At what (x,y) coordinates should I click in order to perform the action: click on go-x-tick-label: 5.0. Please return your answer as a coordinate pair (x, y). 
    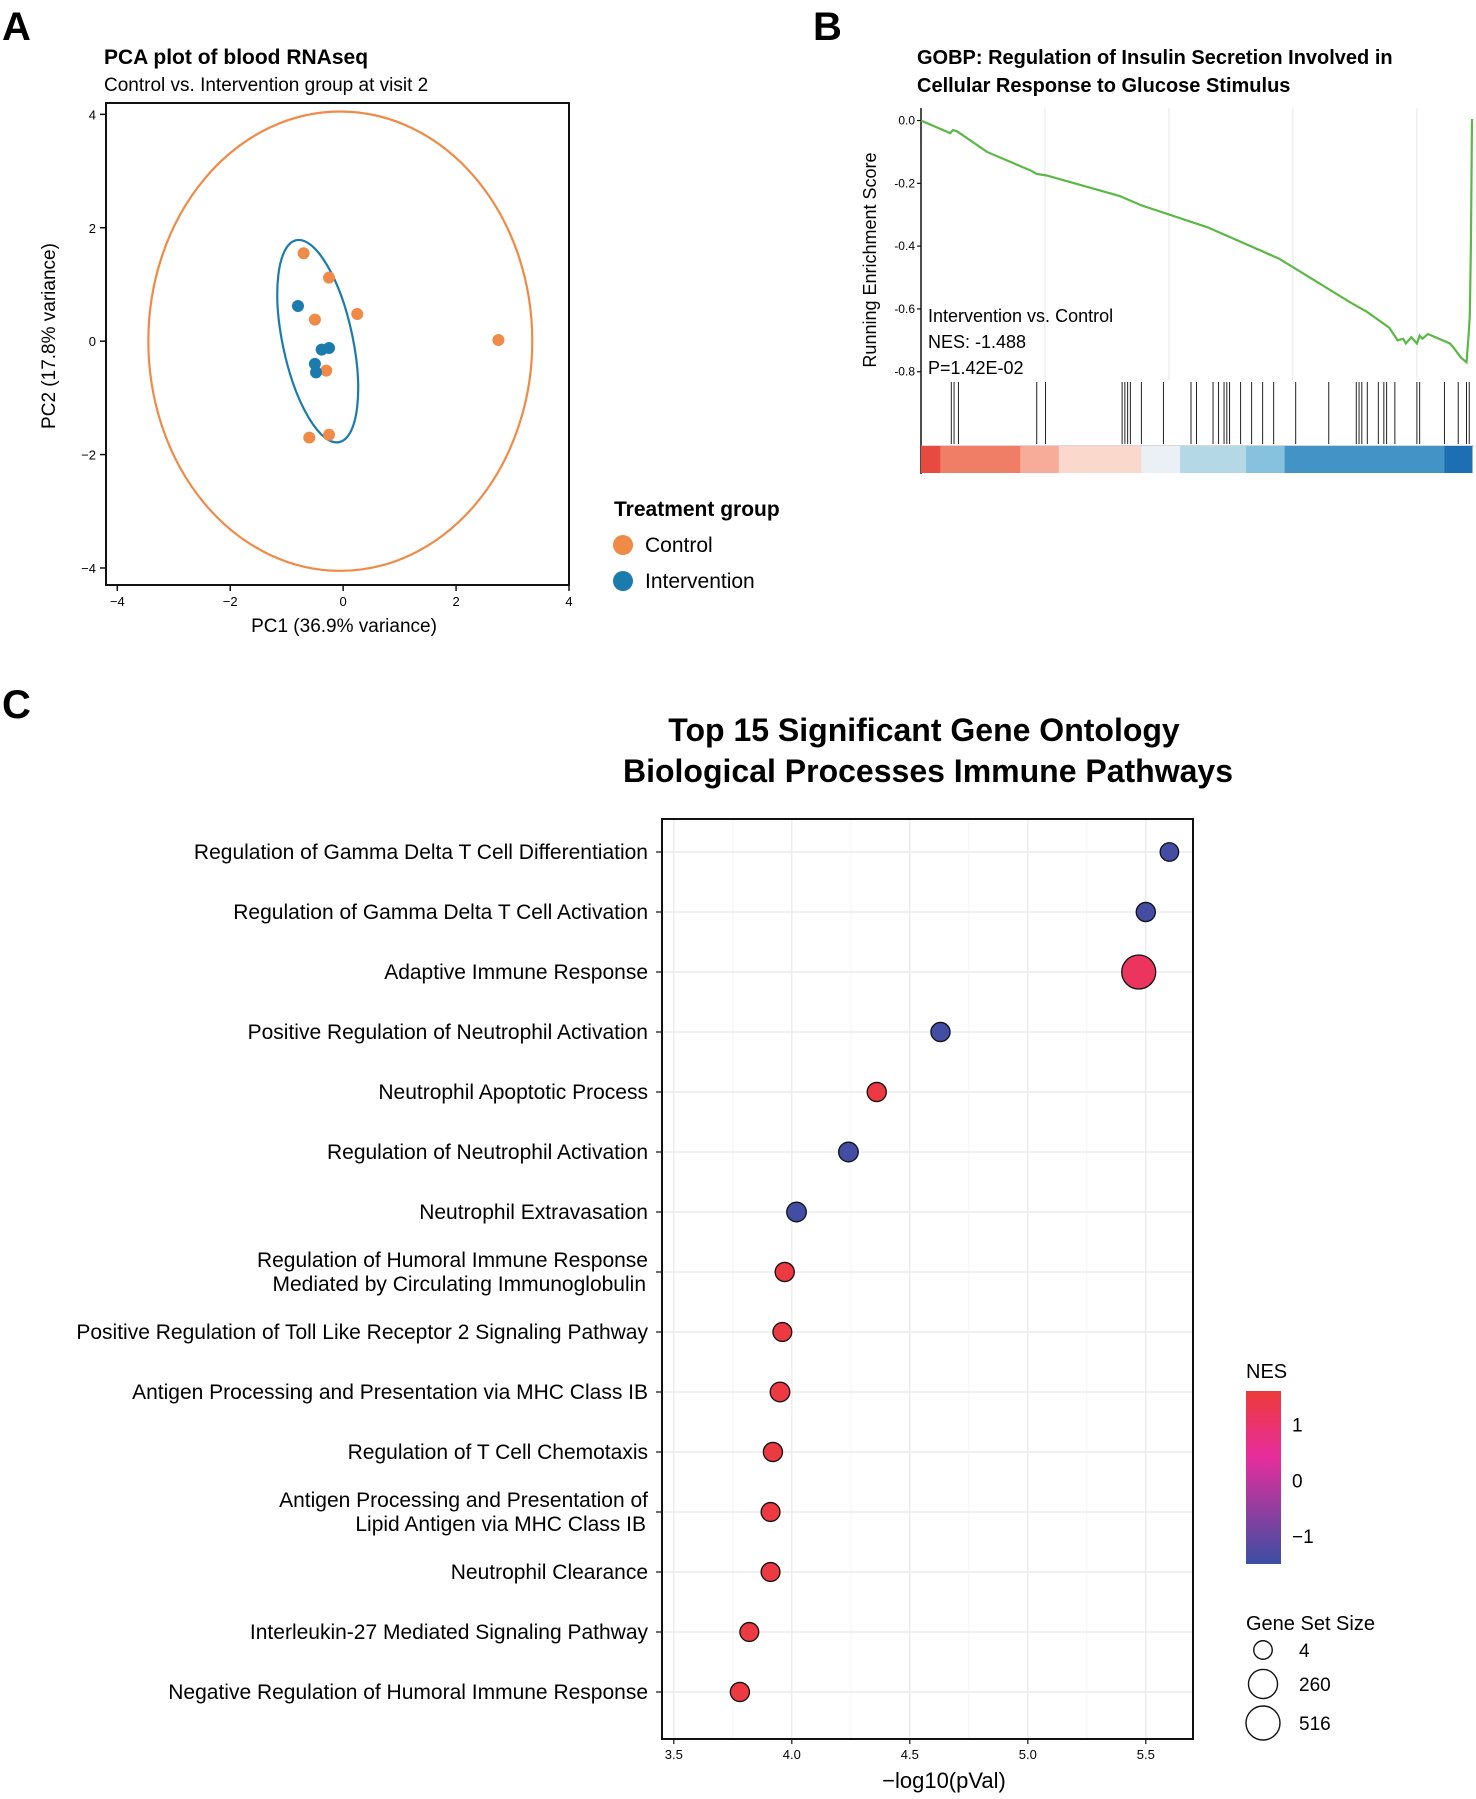
    Looking at the image, I should click on (1028, 1754).